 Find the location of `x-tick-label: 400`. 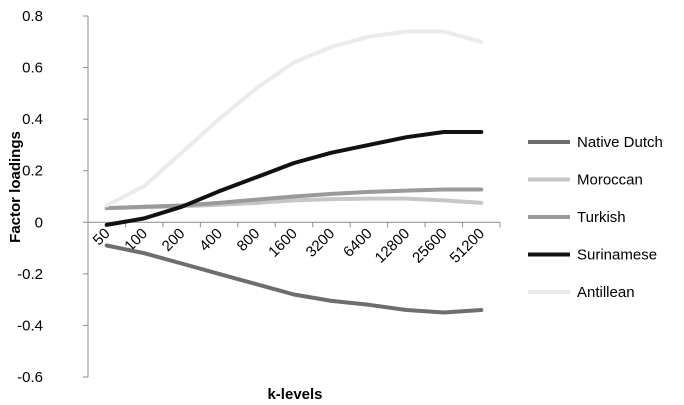

x-tick-label: 400 is located at coordinates (211, 240).